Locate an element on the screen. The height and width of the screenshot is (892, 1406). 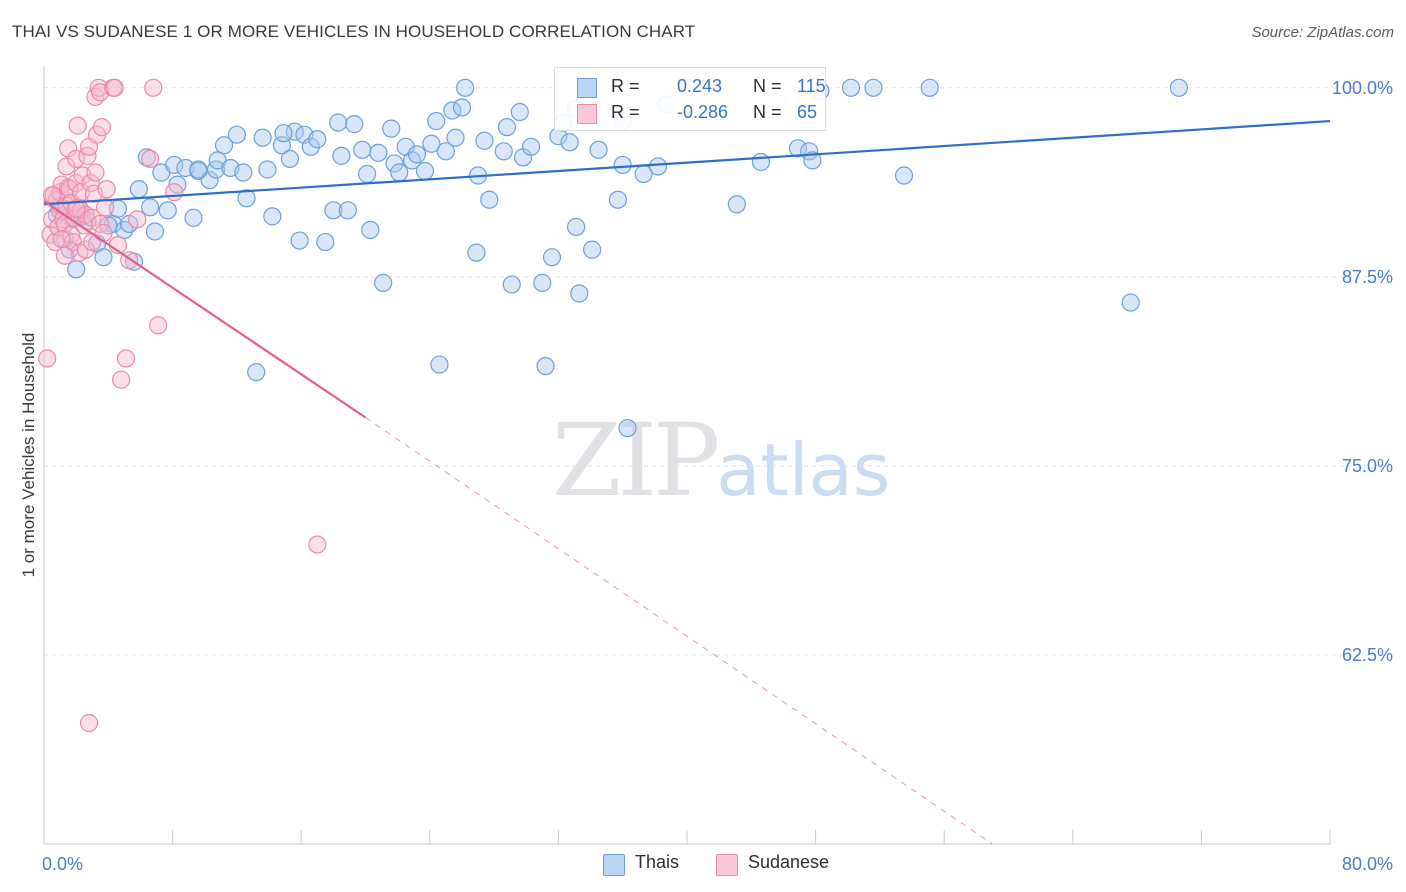
legend-label-thais: Thais is located at coordinates (657, 862).